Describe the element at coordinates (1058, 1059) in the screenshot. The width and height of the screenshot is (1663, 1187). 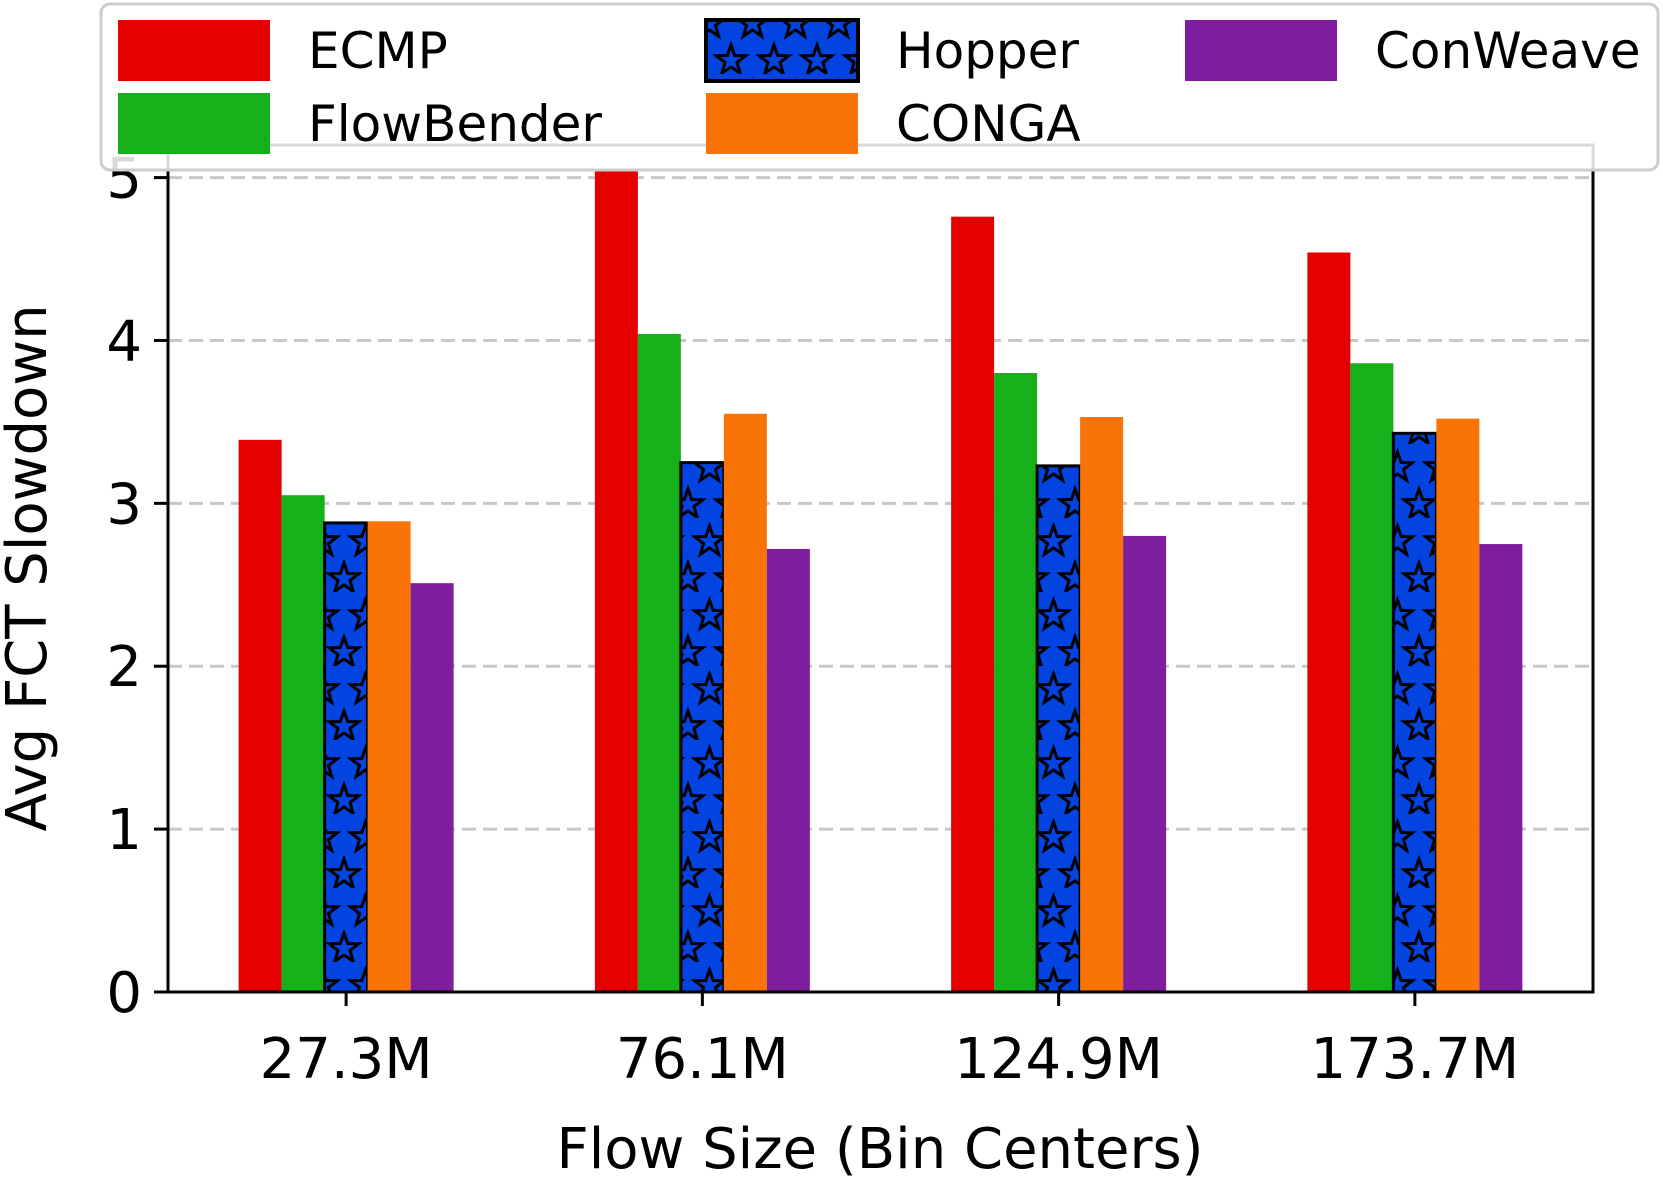
I see `x-tick-label: 124.9M` at that location.